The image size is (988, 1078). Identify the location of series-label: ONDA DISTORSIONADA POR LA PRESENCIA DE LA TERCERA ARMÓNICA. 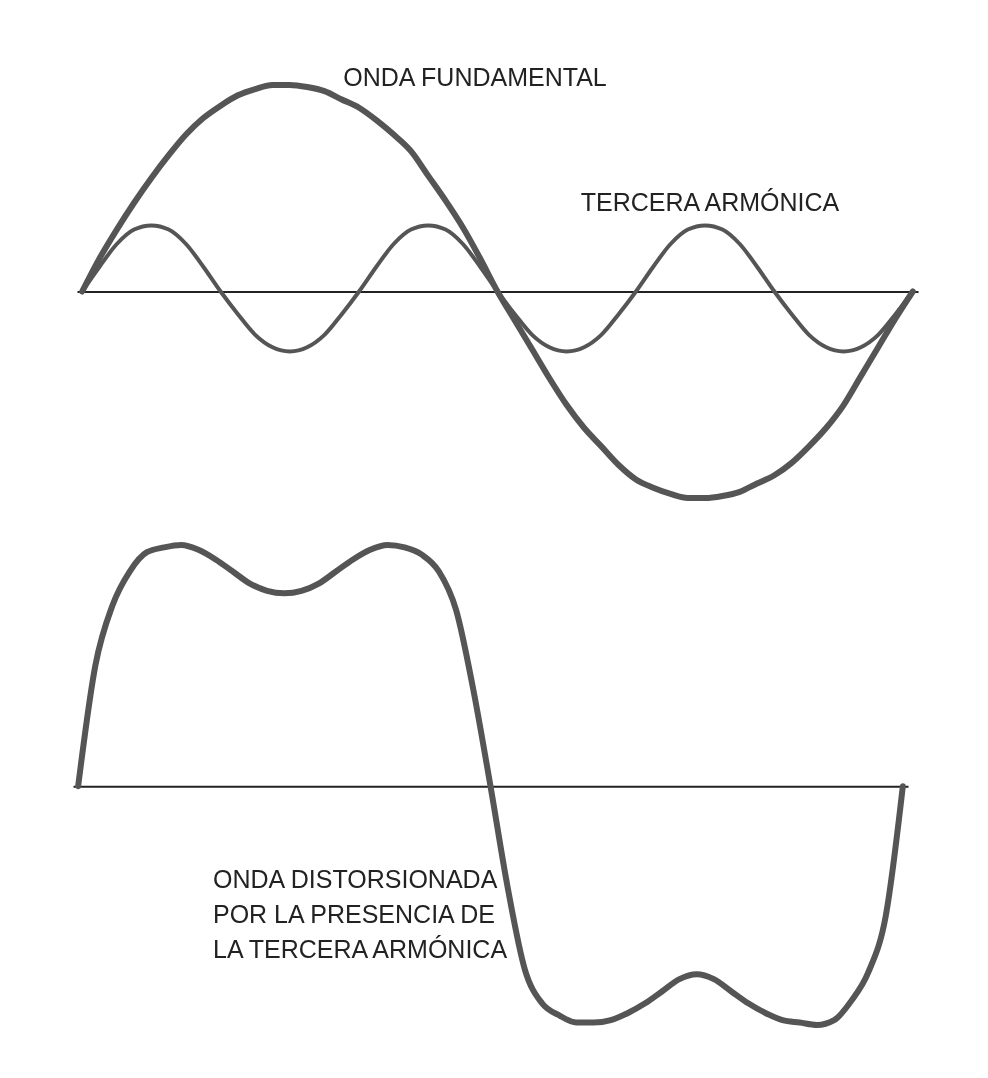
(360, 914).